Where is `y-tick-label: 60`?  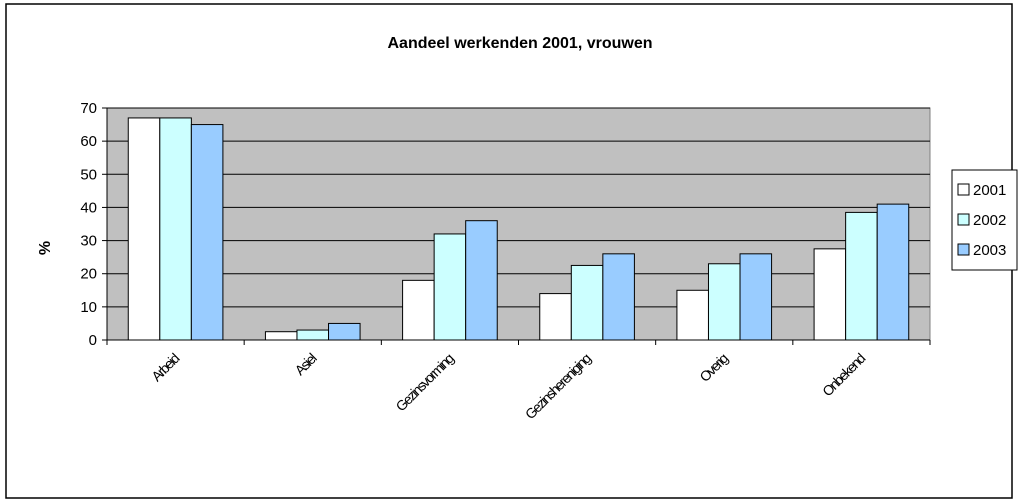
y-tick-label: 60 is located at coordinates (88, 141).